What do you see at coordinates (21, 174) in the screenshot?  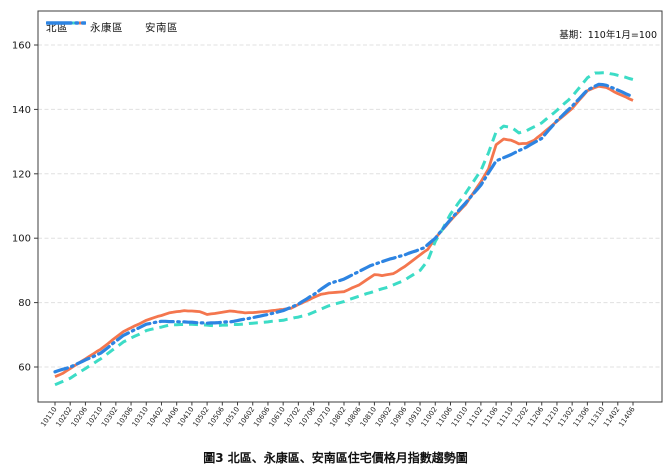 I see `y-tick-label: 120` at bounding box center [21, 174].